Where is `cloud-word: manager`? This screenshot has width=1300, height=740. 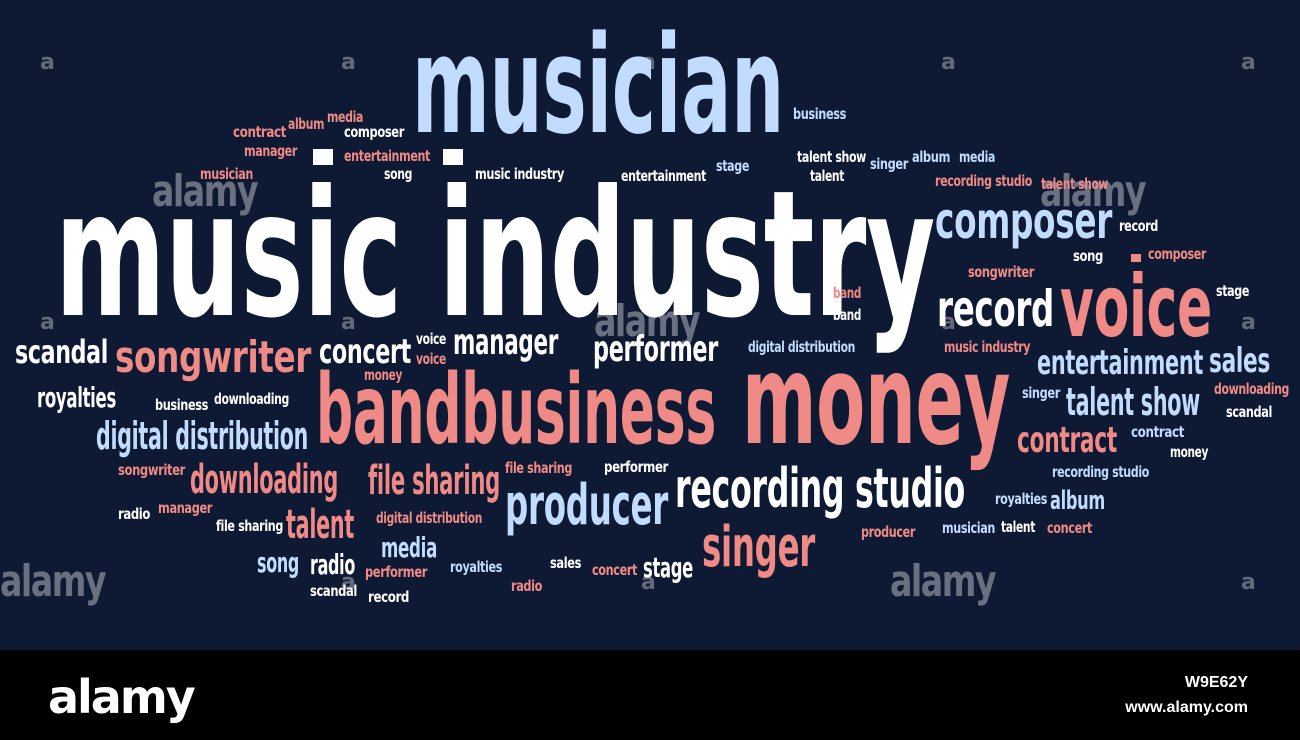 cloud-word: manager is located at coordinates (185, 508).